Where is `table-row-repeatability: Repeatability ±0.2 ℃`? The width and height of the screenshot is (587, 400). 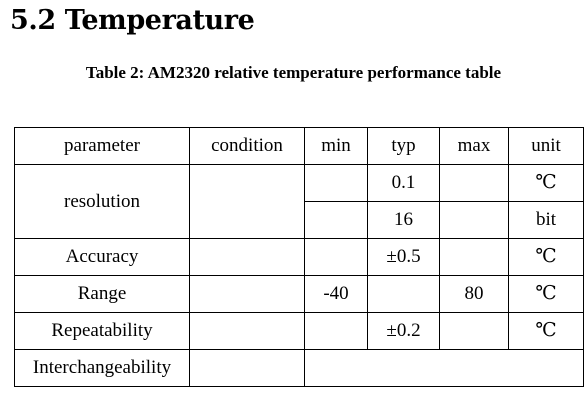
table-row-repeatability: Repeatability ±0.2 ℃ is located at coordinates (299, 331).